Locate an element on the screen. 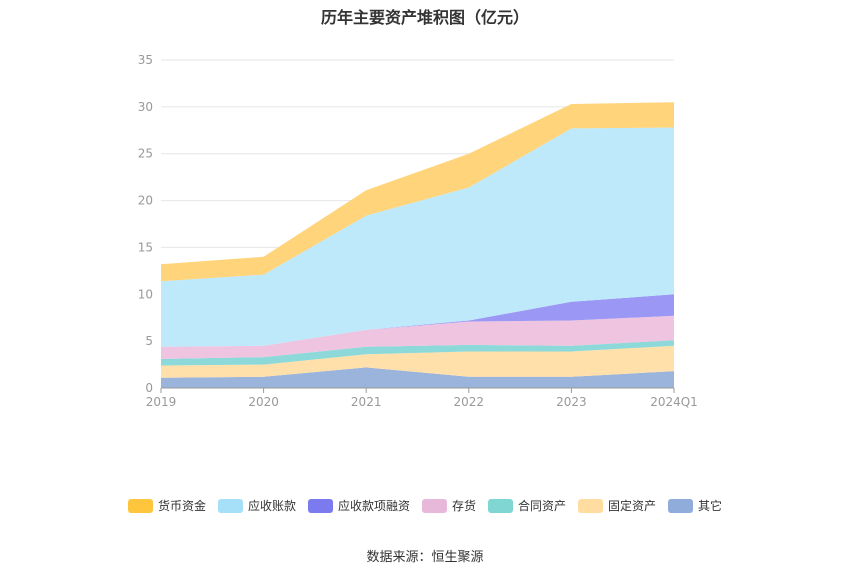  legend: 货币资金 应收账款 应收款项融资 存货 合同资产 固定资产 其它 is located at coordinates (425, 505).